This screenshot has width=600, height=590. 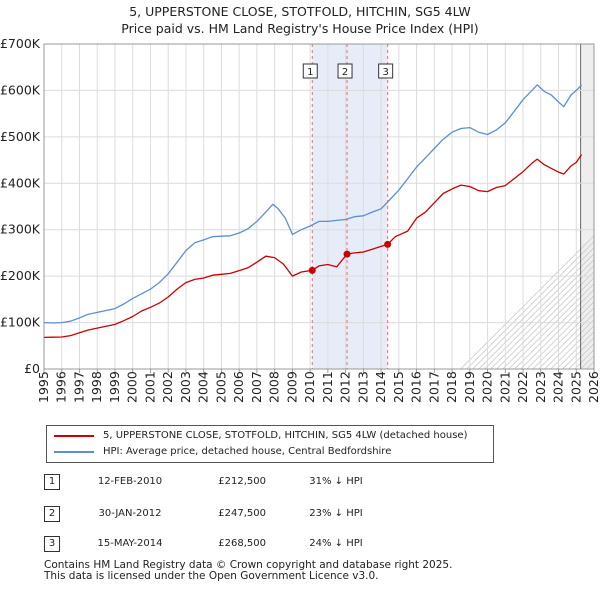 What do you see at coordinates (20, 89) in the screenshot?
I see `y-tick-label: £600K` at bounding box center [20, 89].